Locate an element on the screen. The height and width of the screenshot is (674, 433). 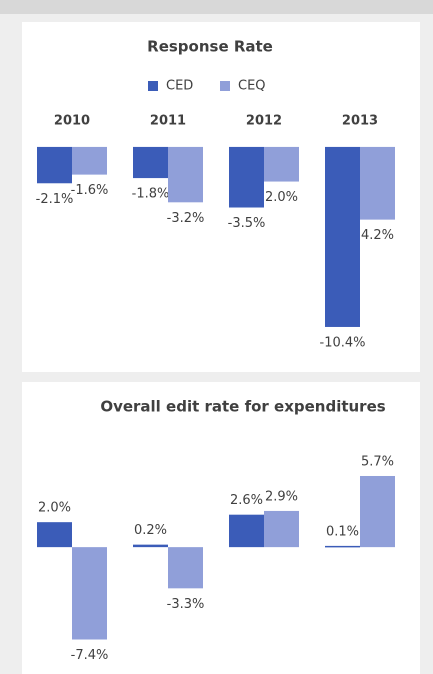
x-tick-label: 2013 is located at coordinates (360, 121).